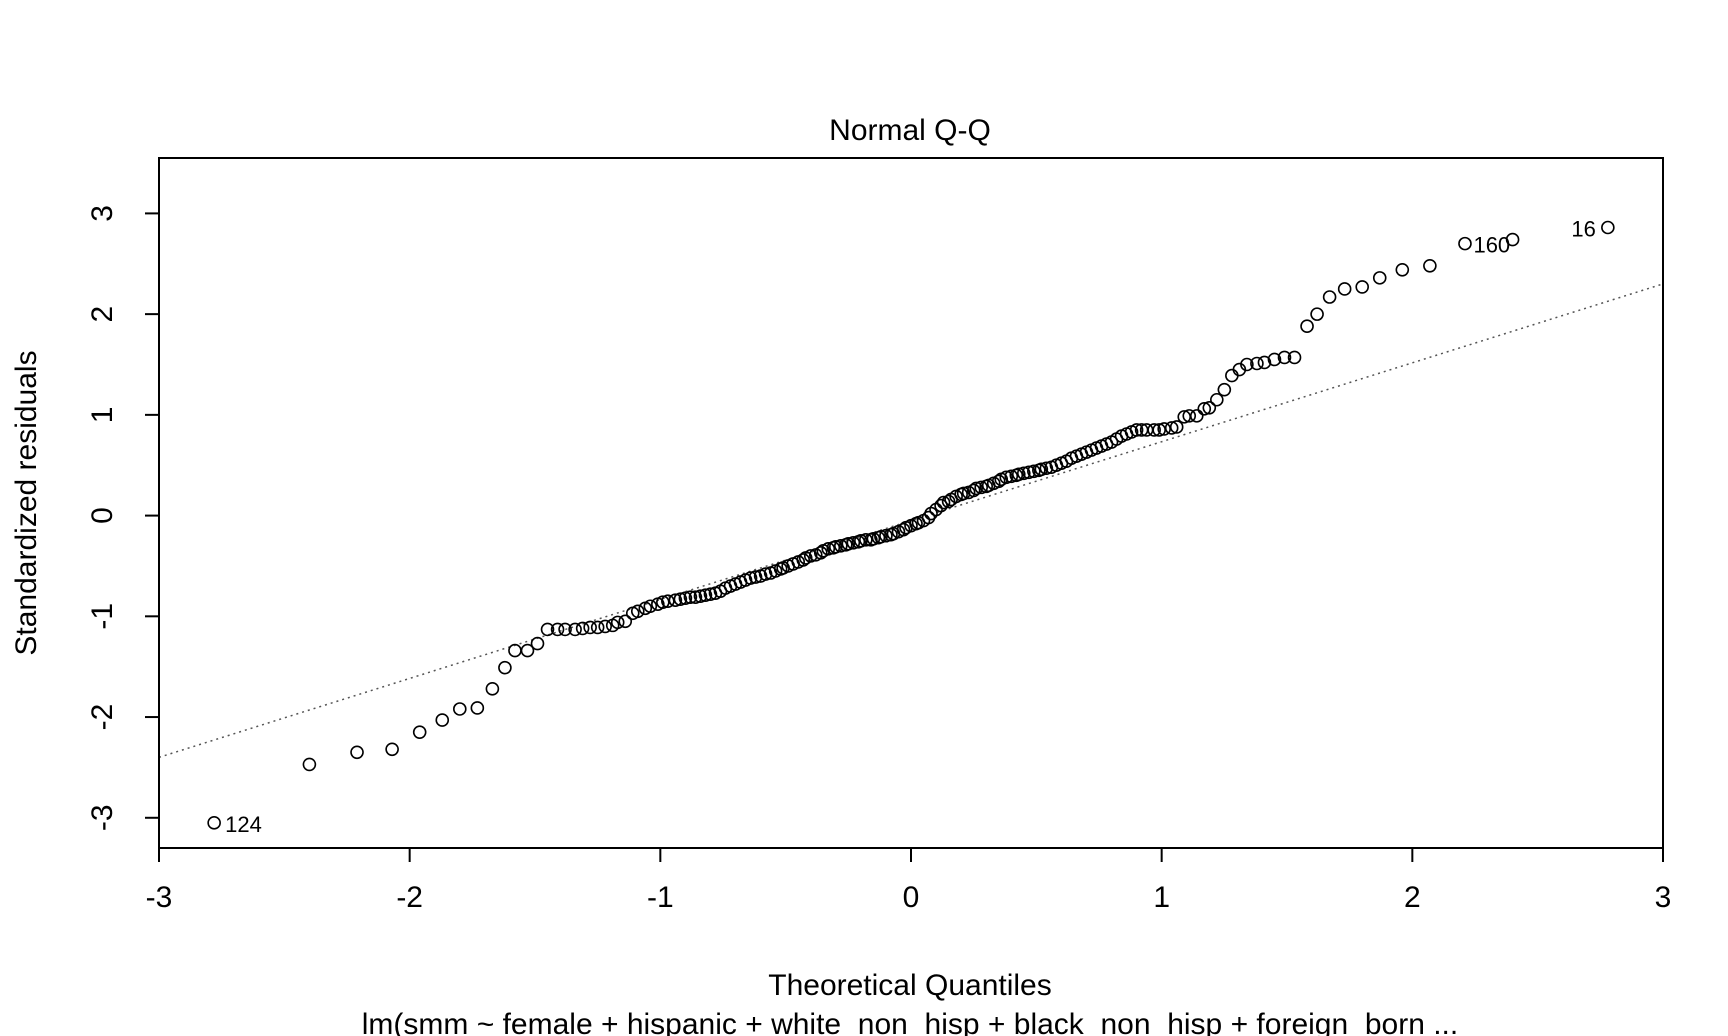 Image resolution: width=1728 pixels, height=1036 pixels. Describe the element at coordinates (908, 880) in the screenshot. I see `x-axis: -3 -2 -1 0 1 2 3` at that location.